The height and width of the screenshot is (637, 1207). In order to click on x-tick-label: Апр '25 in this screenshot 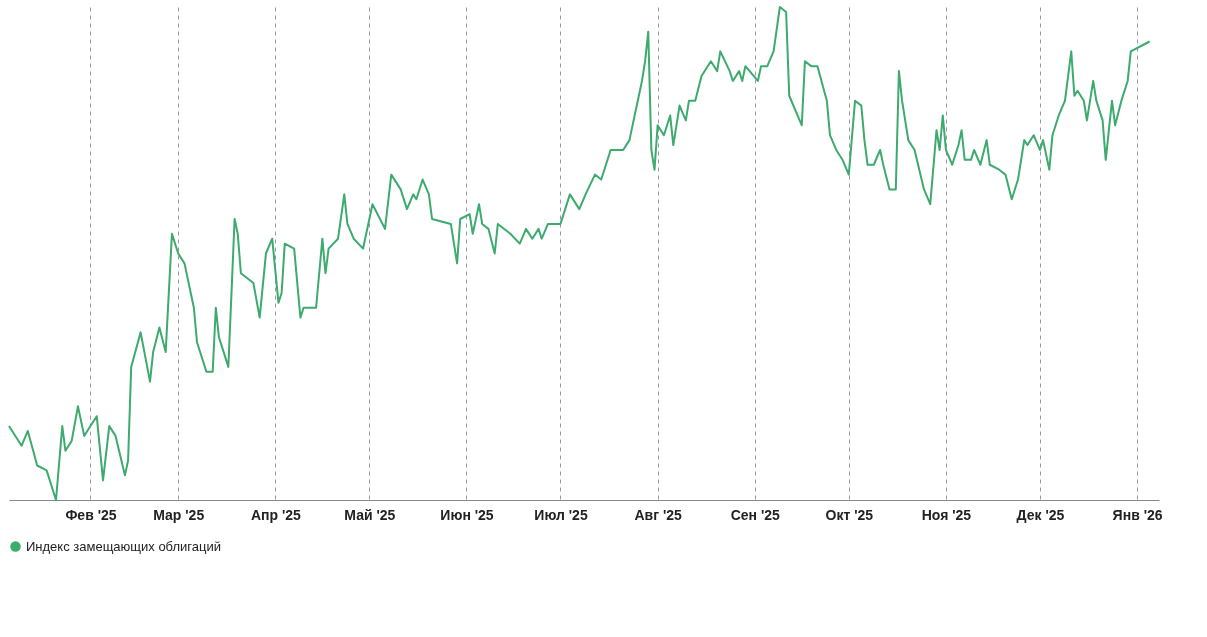, I will do `click(276, 514)`.